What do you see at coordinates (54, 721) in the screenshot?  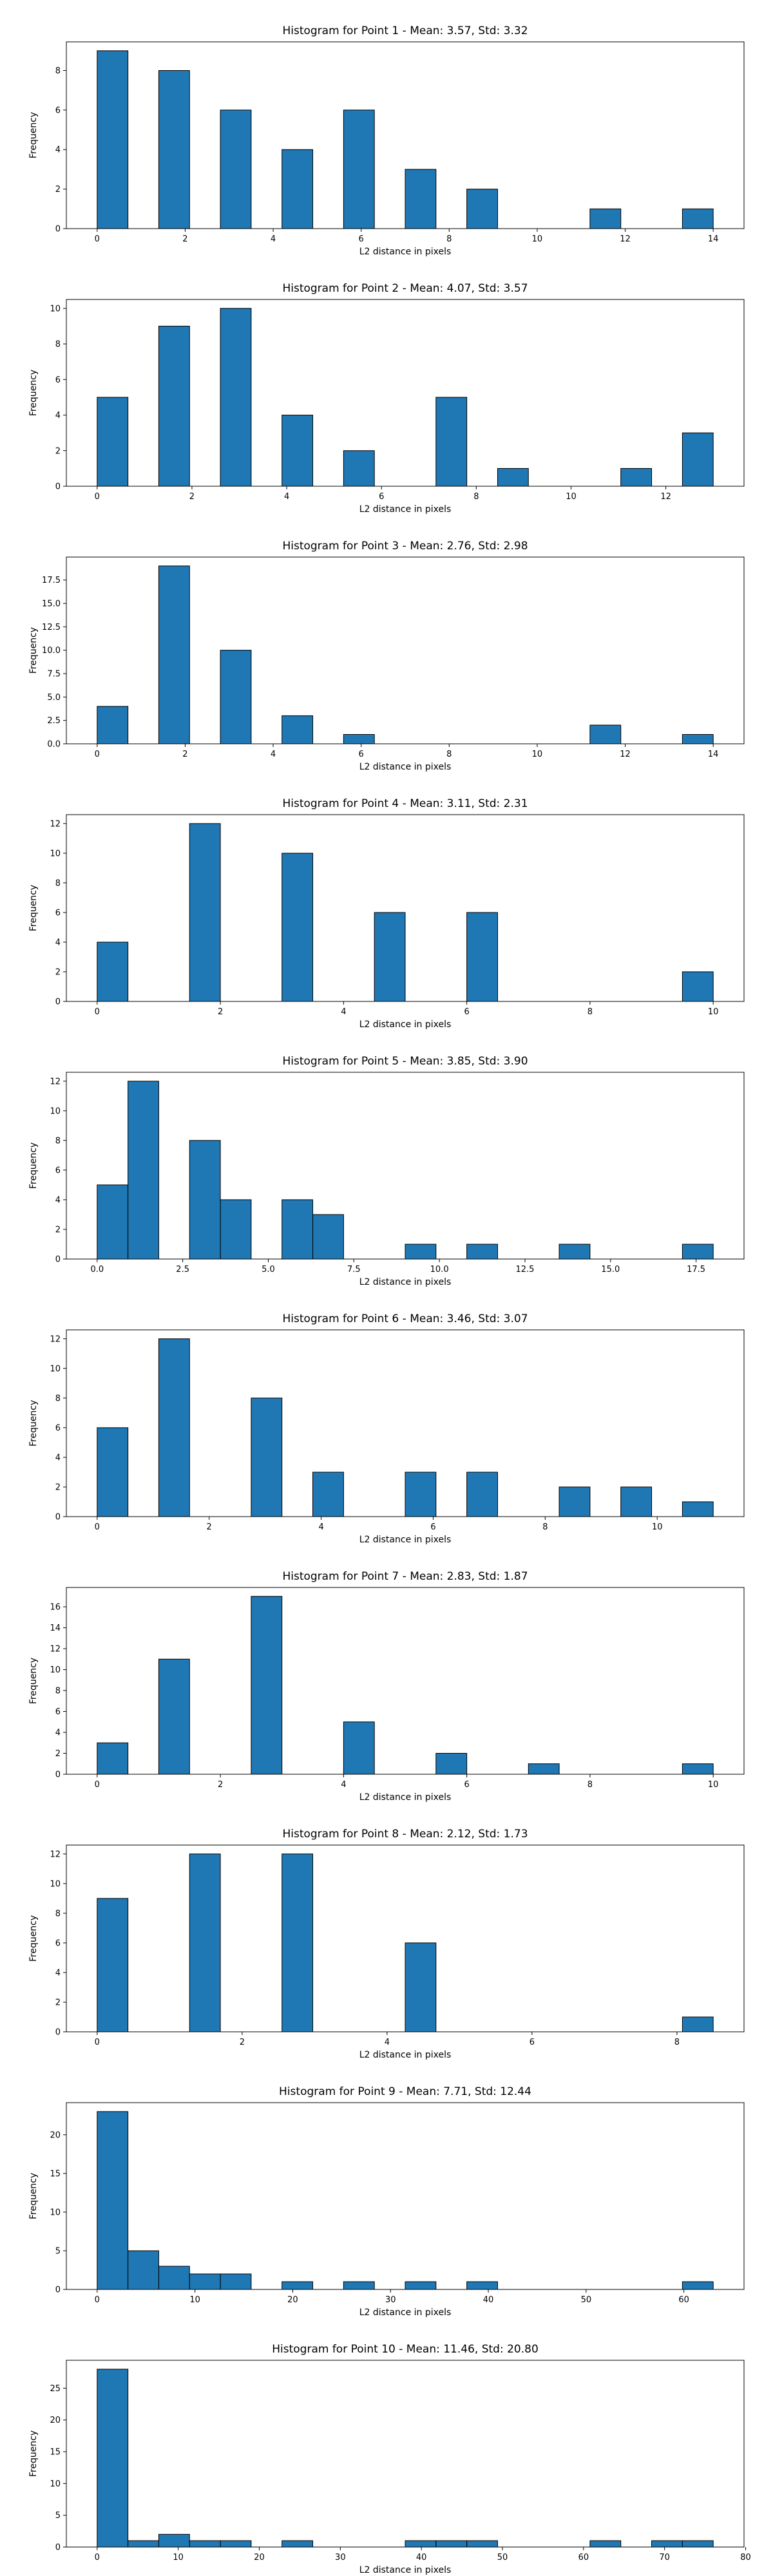 I see `y-tick-label: 2.5` at bounding box center [54, 721].